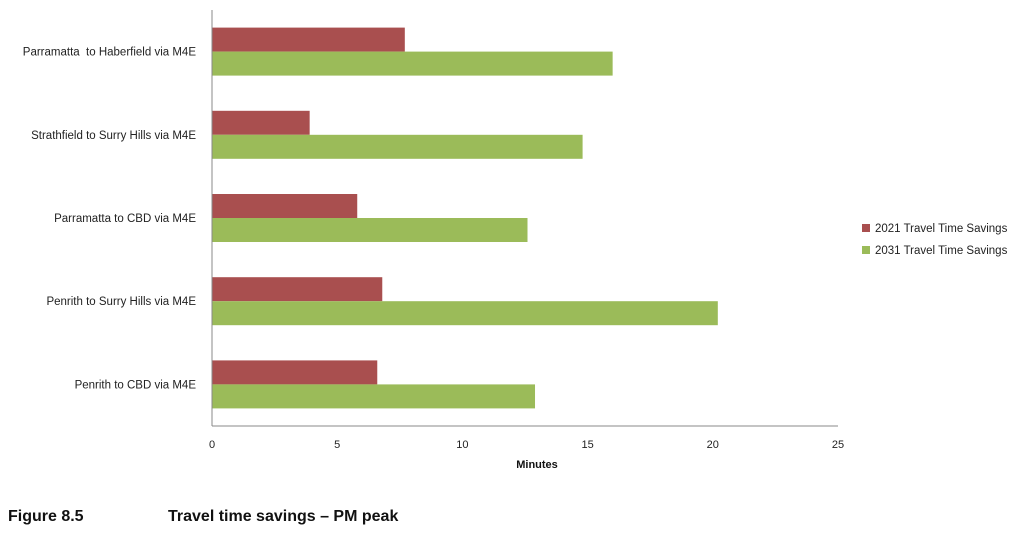 This screenshot has height=534, width=1032. What do you see at coordinates (462, 445) in the screenshot?
I see `x-tick-label: 10` at bounding box center [462, 445].